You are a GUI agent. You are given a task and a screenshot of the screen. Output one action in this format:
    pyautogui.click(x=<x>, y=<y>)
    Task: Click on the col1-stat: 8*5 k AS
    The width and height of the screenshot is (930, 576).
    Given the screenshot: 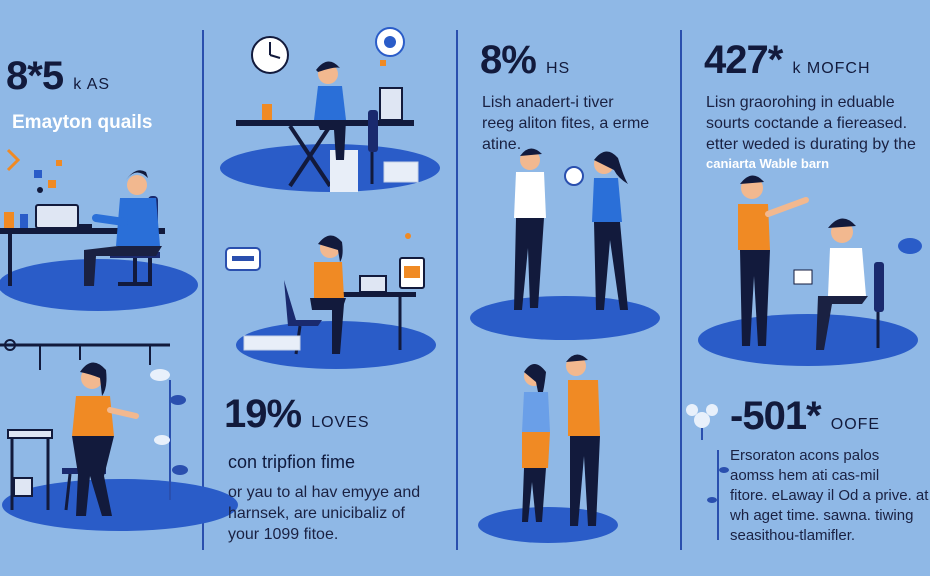 What is the action you would take?
    pyautogui.click(x=58, y=76)
    